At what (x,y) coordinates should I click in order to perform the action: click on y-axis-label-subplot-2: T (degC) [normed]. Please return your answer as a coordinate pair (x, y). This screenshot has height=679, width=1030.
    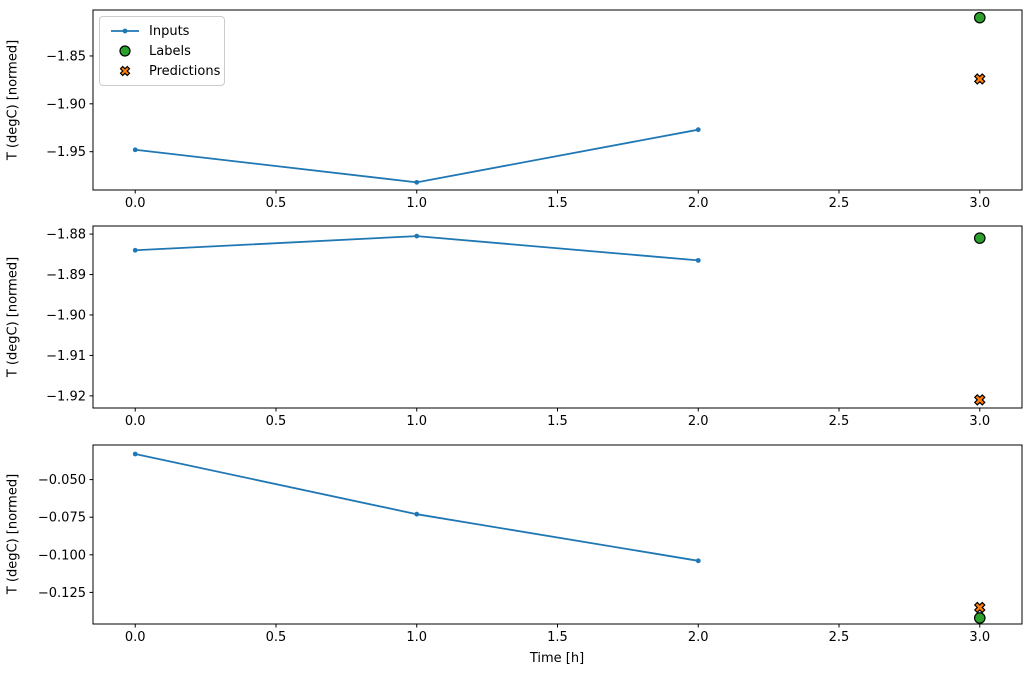
    Looking at the image, I should click on (13, 317).